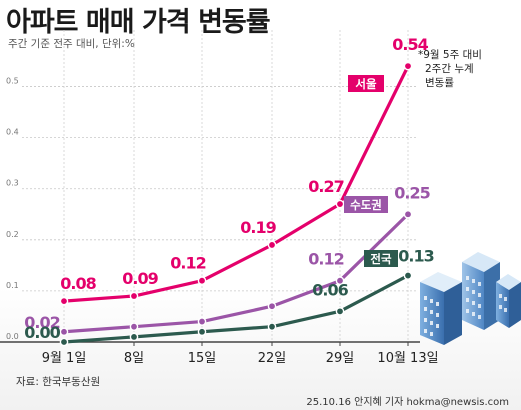  What do you see at coordinates (258, 227) in the screenshot?
I see `data-label: 0.19` at bounding box center [258, 227].